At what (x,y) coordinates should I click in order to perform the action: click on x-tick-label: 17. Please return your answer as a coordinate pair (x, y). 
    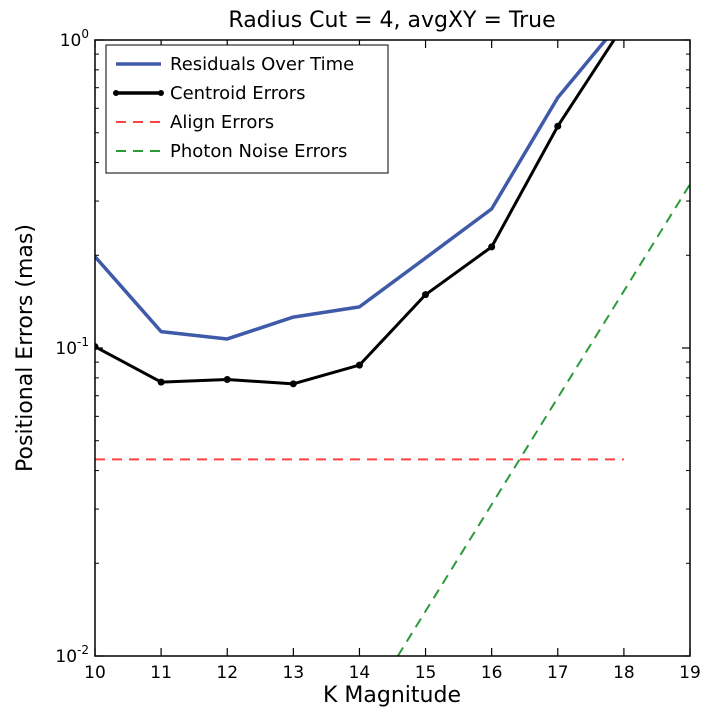
    Looking at the image, I should click on (558, 673).